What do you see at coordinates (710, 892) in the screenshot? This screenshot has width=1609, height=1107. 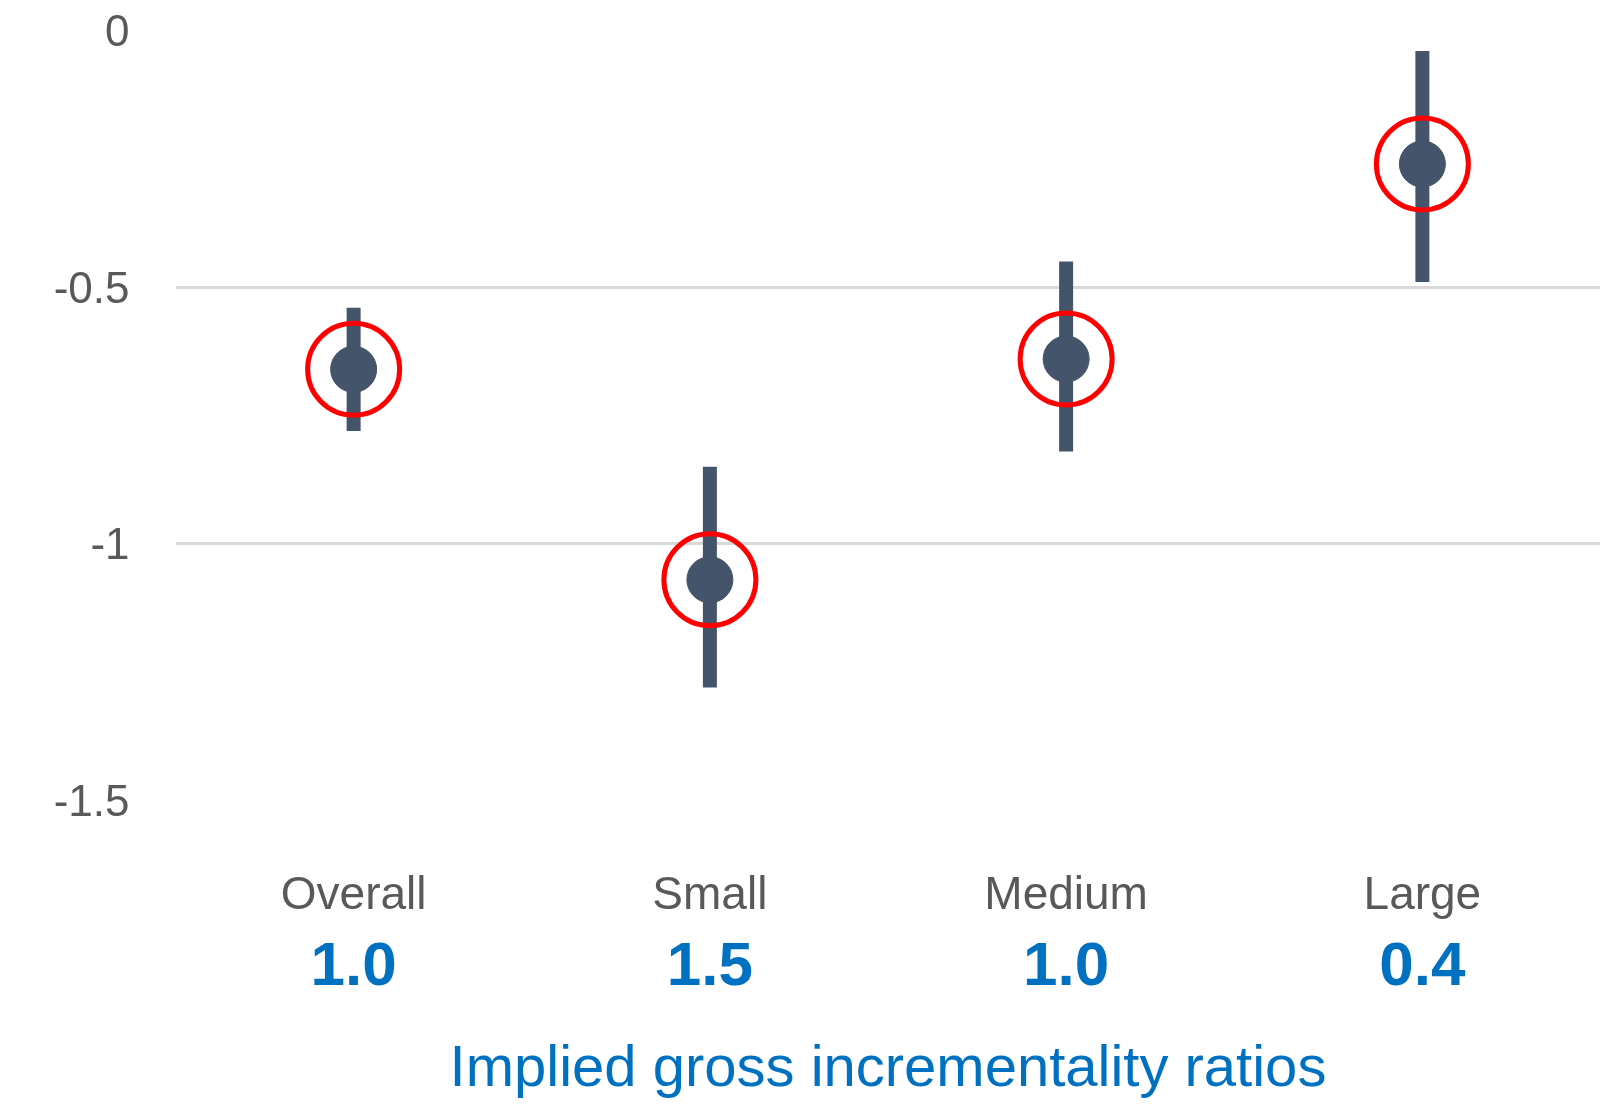 I see `x-tick-label: Small` at bounding box center [710, 892].